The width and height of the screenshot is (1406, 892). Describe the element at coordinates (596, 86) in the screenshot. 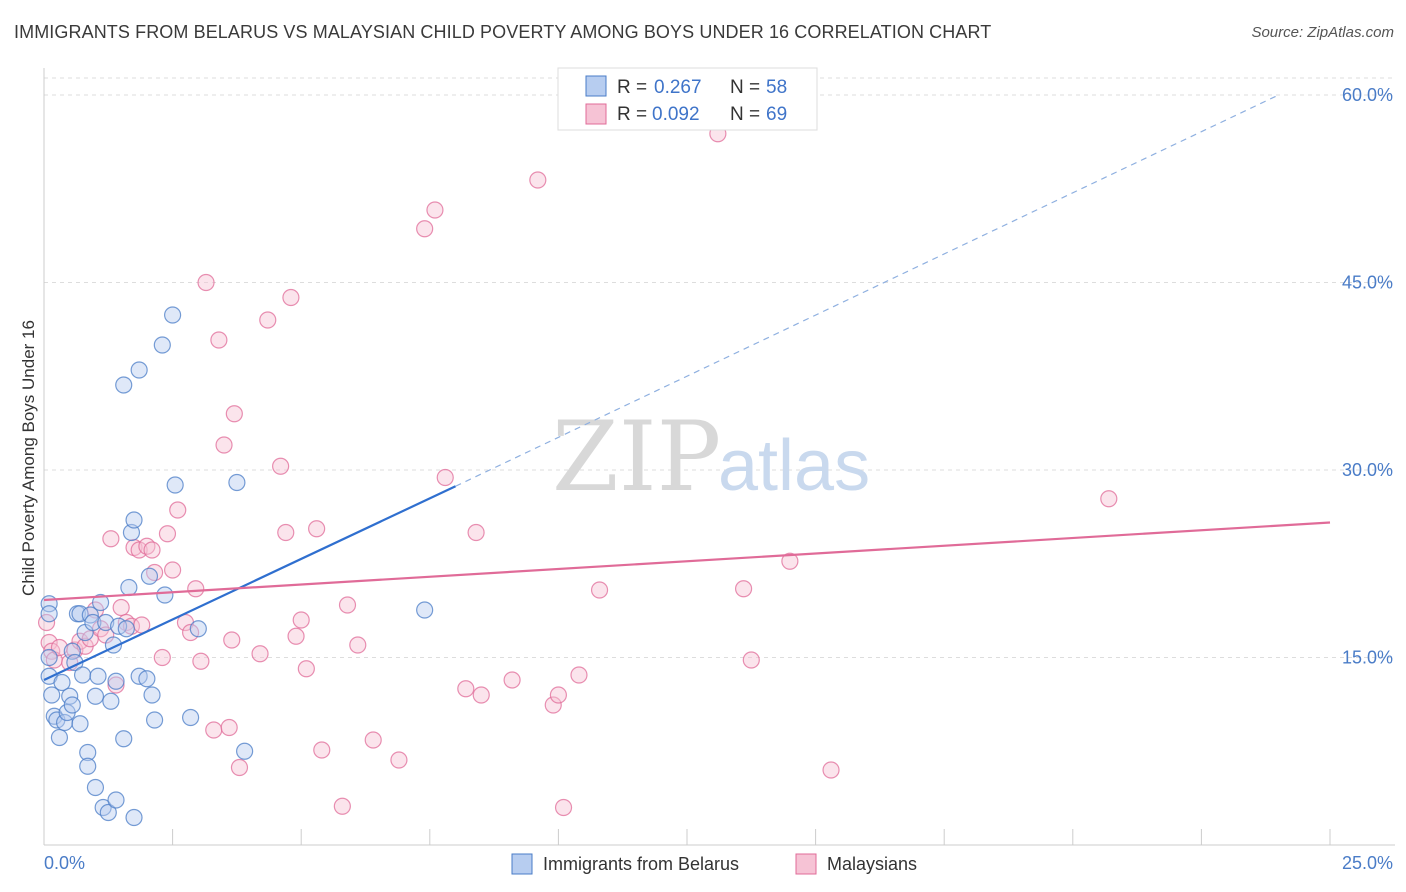

I see `legend-swatch-belarus` at that location.